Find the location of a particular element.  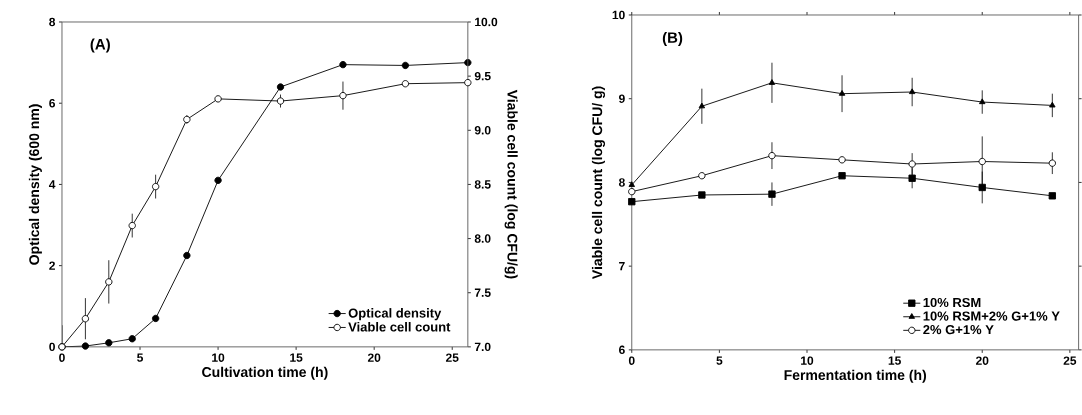

y2-tick-label: 9.5 is located at coordinates (482, 76).